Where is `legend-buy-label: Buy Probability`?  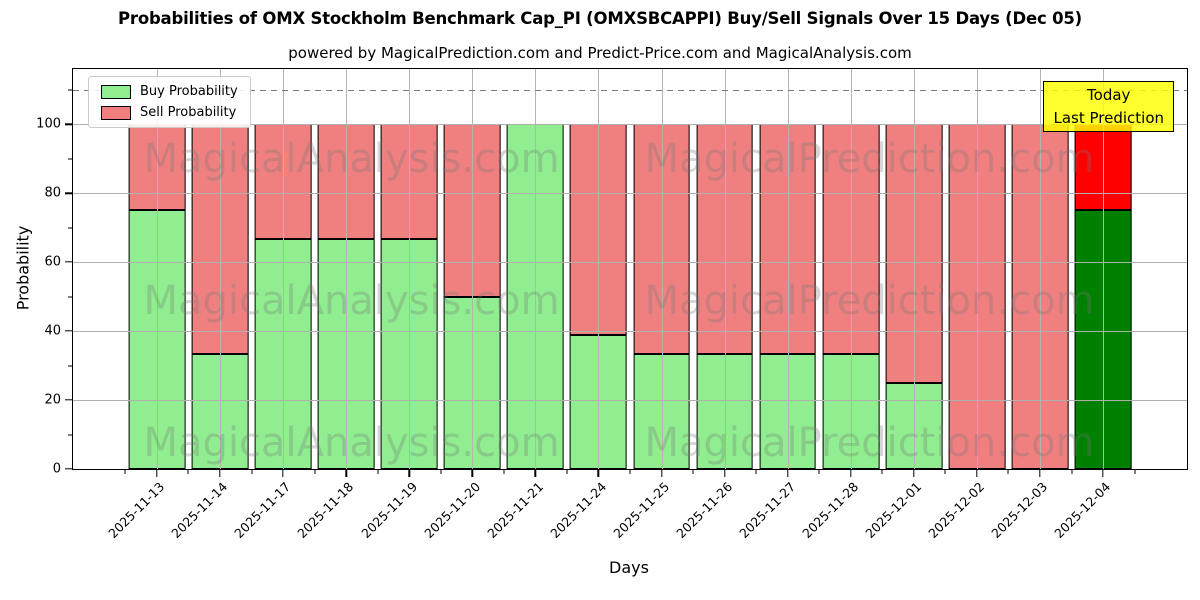
legend-buy-label: Buy Probability is located at coordinates (189, 91).